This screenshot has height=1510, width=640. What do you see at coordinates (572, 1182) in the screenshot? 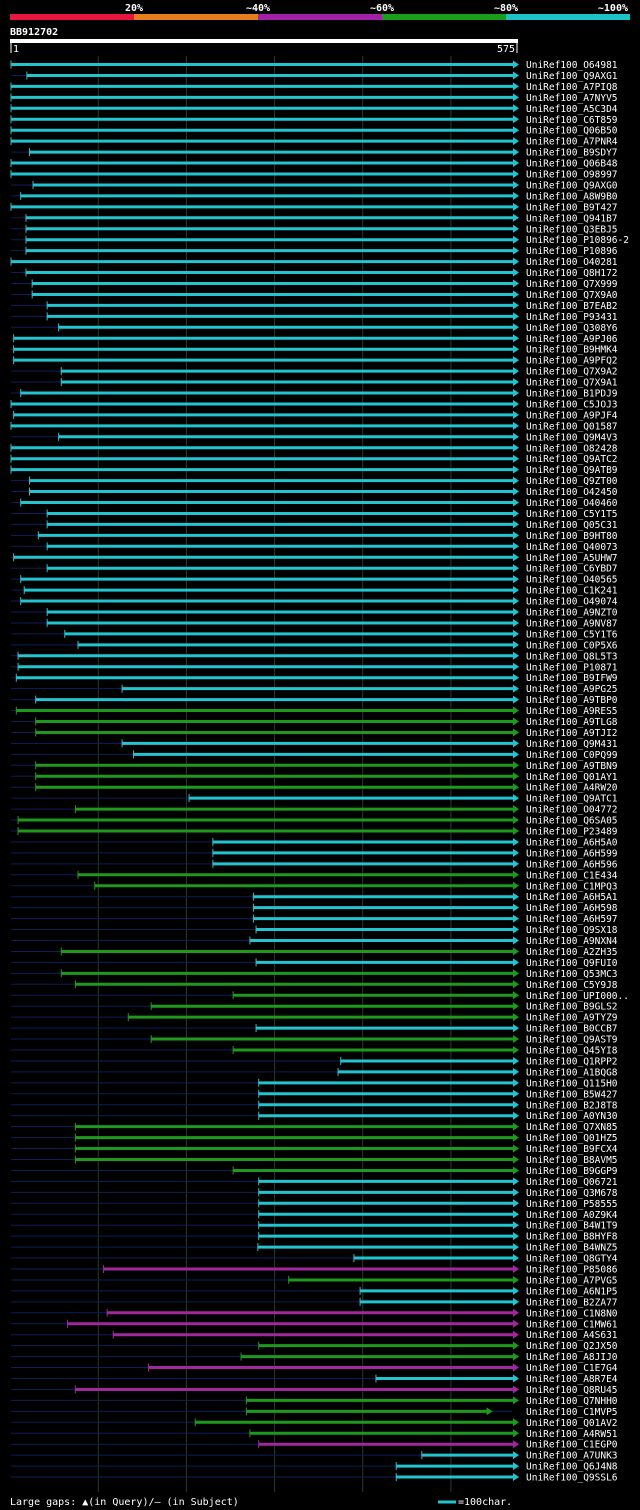
I see `hit-label: UniRef100_Q06721` at bounding box center [572, 1182].